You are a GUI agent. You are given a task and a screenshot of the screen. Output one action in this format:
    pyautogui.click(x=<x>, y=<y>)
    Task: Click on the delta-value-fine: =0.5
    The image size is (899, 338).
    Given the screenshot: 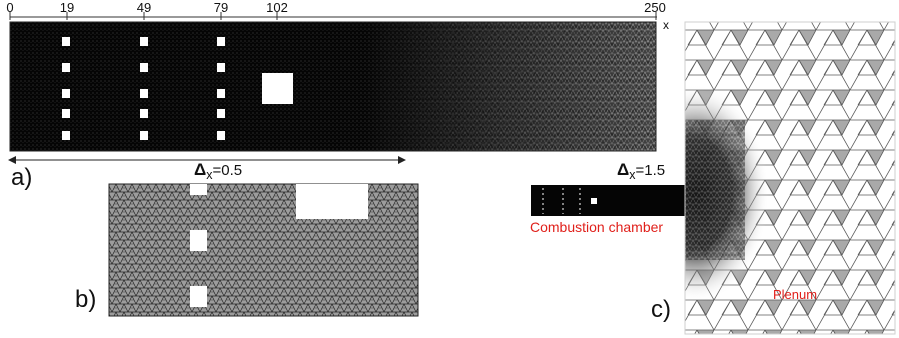 What is the action you would take?
    pyautogui.click(x=227, y=170)
    